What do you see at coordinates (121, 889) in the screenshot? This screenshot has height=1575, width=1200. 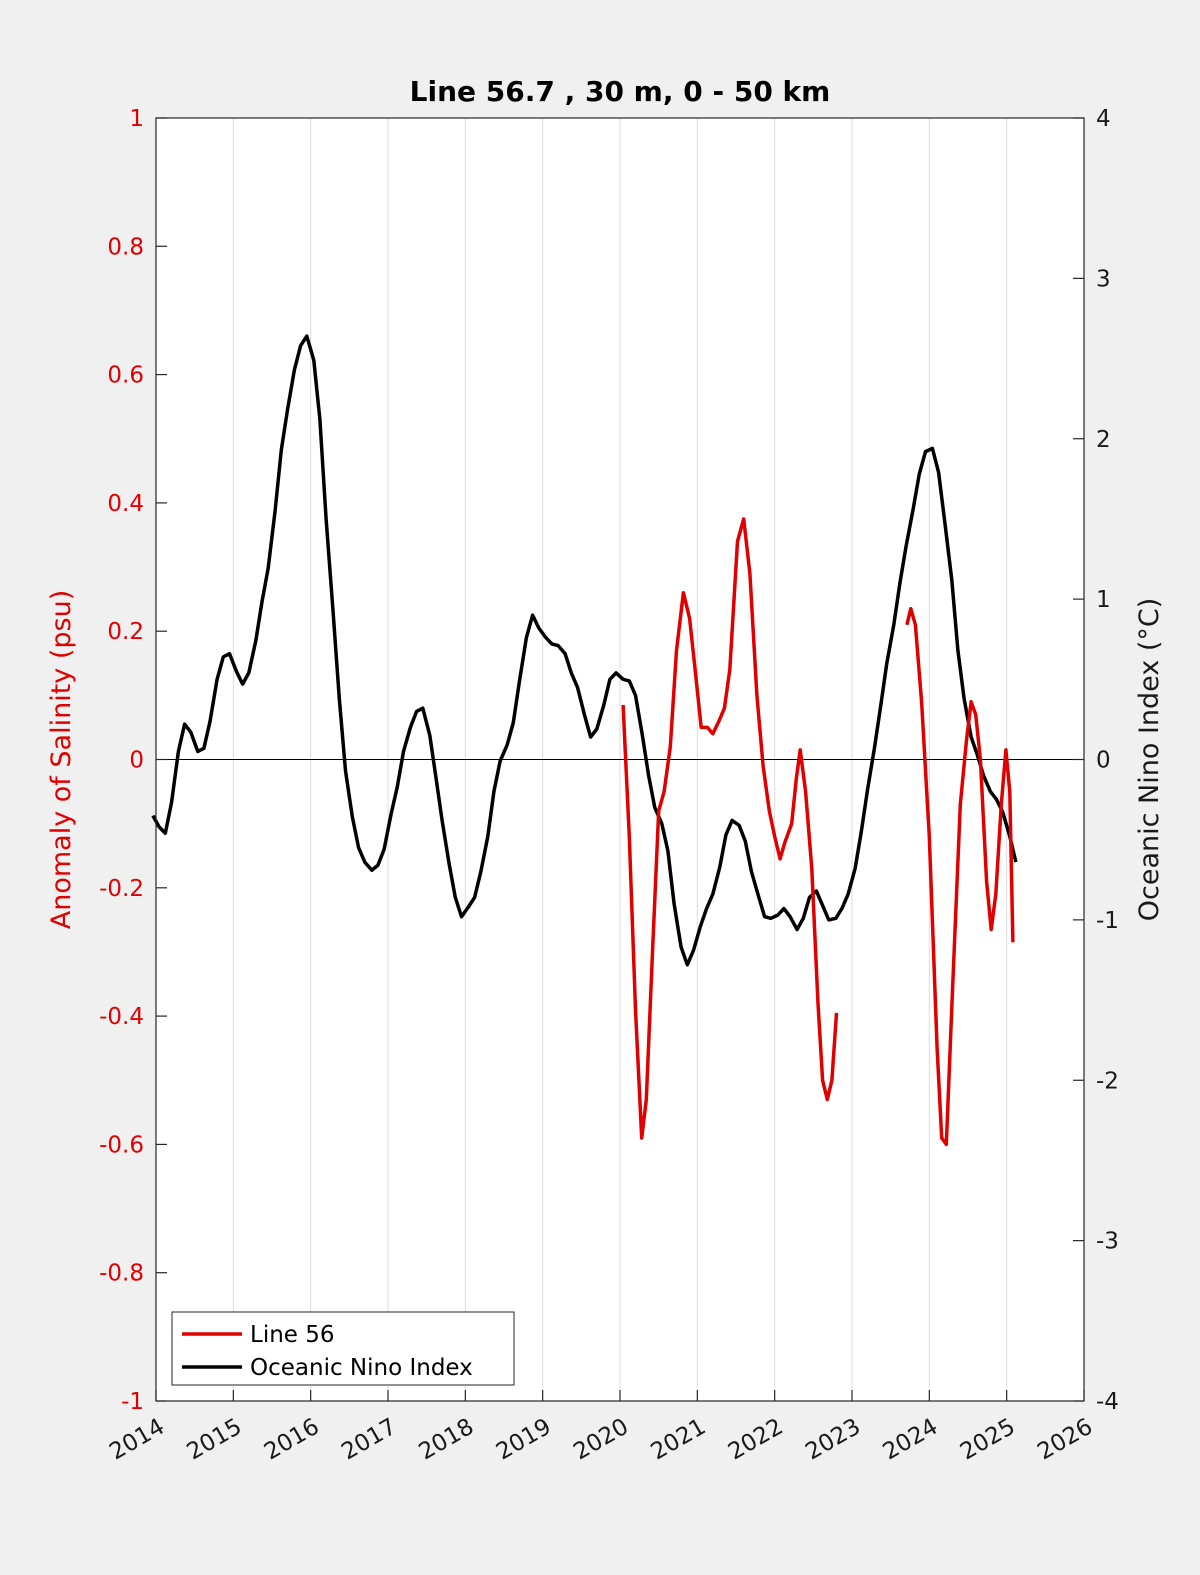 I see `y-left-tick-label: -0.2` at bounding box center [121, 889].